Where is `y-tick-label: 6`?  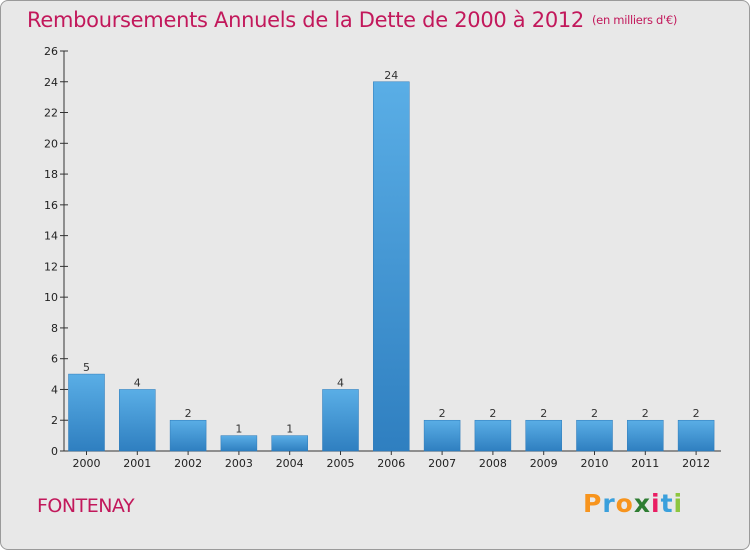 y-tick-label: 6 is located at coordinates (54, 359).